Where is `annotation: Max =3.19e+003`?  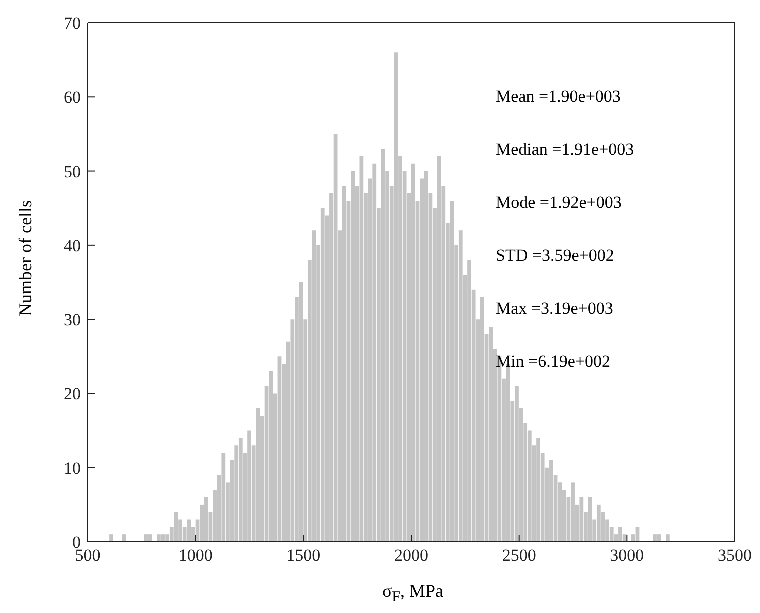
annotation: Max =3.19e+003 is located at coordinates (555, 309).